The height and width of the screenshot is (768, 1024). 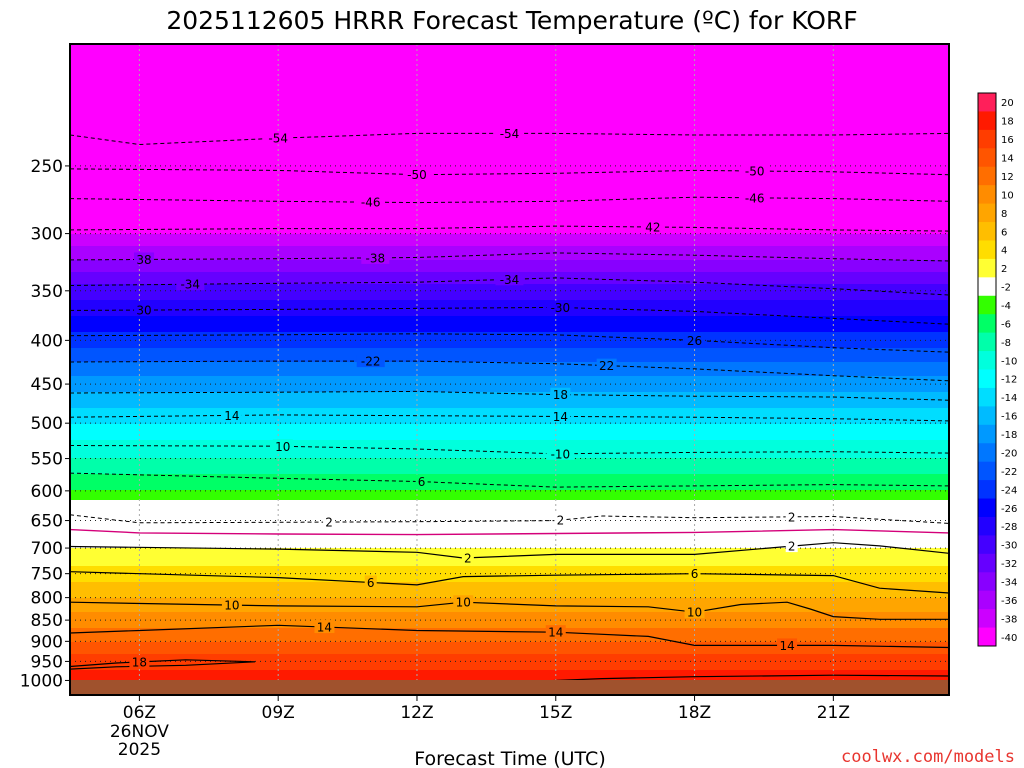 What do you see at coordinates (47, 599) in the screenshot?
I see `y-tick-label: 800` at bounding box center [47, 599].